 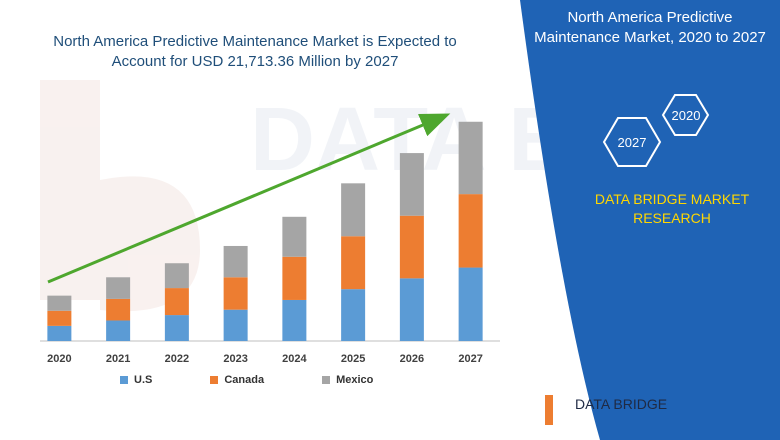 What do you see at coordinates (59, 318) in the screenshot?
I see `bar-canada-2020` at bounding box center [59, 318].